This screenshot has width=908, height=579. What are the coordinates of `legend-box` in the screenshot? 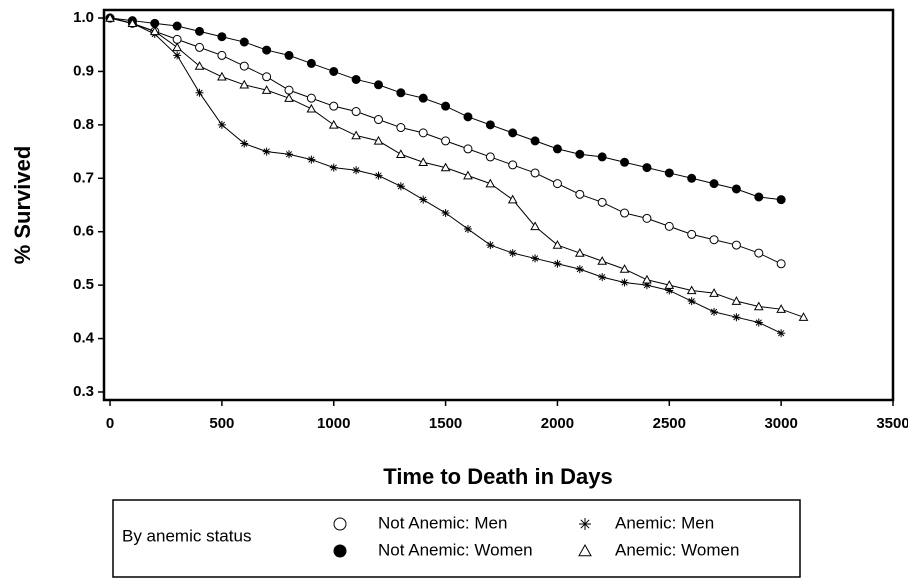 It's located at (456, 538).